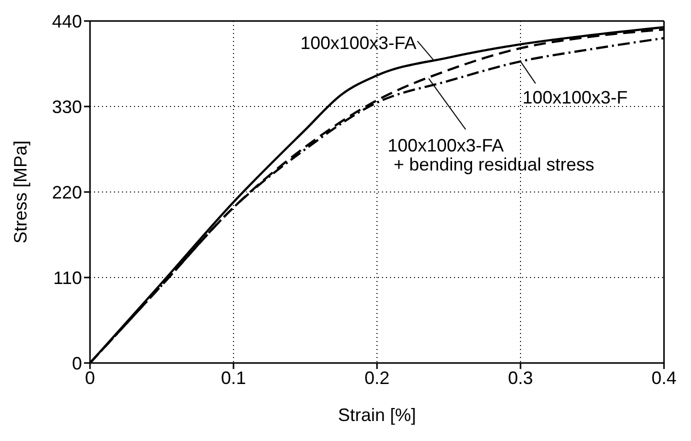 The width and height of the screenshot is (691, 441). What do you see at coordinates (77, 363) in the screenshot?
I see `y-tick-label: 0` at bounding box center [77, 363].